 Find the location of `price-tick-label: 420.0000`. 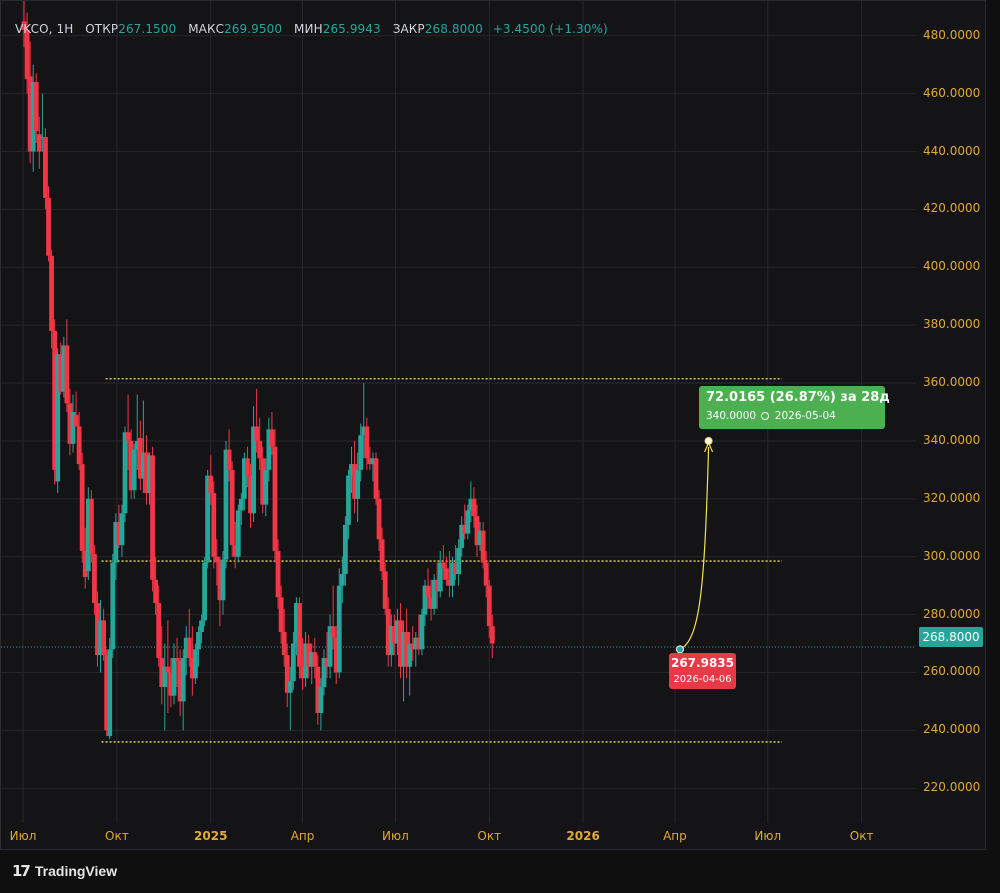

price-tick-label: 420.0000 is located at coordinates (952, 208).